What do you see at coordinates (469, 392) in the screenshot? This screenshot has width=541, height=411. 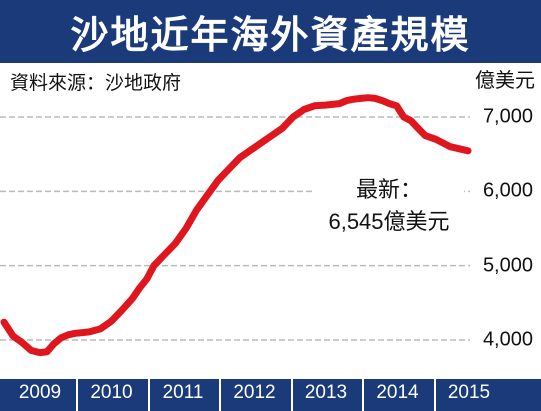 I see `x-tick-label-2015: 2015` at bounding box center [469, 392].